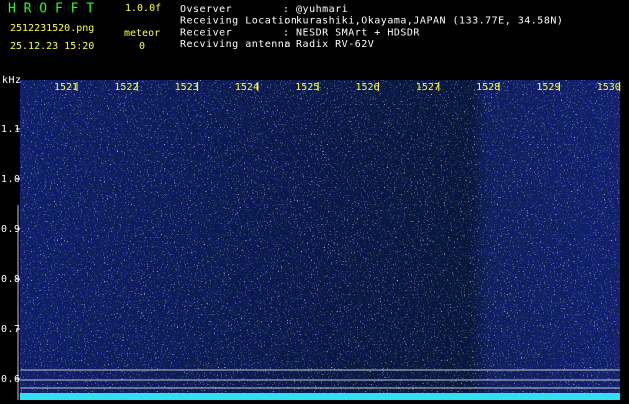  What do you see at coordinates (11, 279) in the screenshot?
I see `y-tick-label: 0.8` at bounding box center [11, 279].